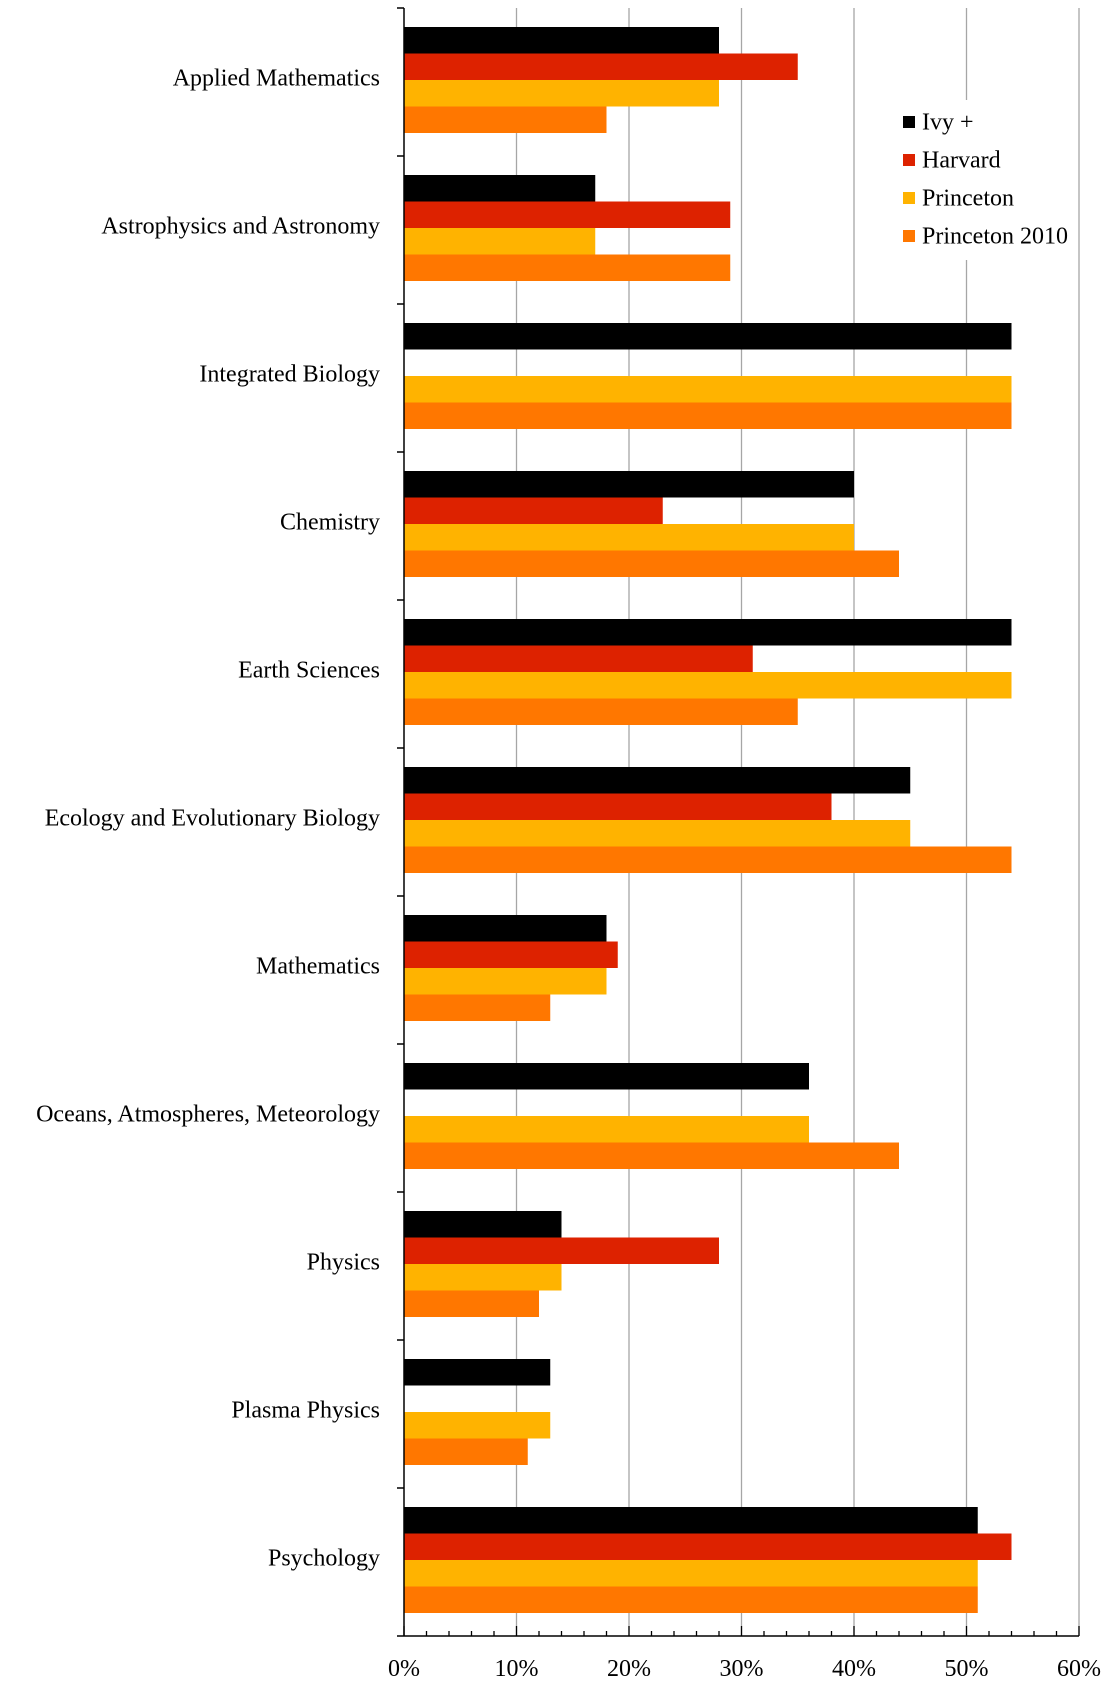 The image size is (1105, 1694). I want to click on bar-ivy-physics, so click(483, 1224).